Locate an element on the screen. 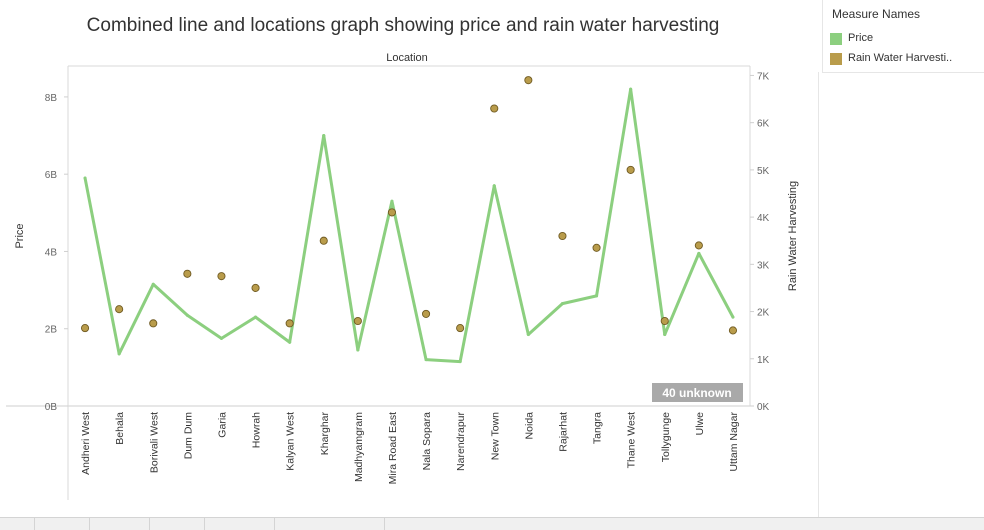 Image resolution: width=984 pixels, height=530 pixels. category-label: Ulwe is located at coordinates (700, 423).